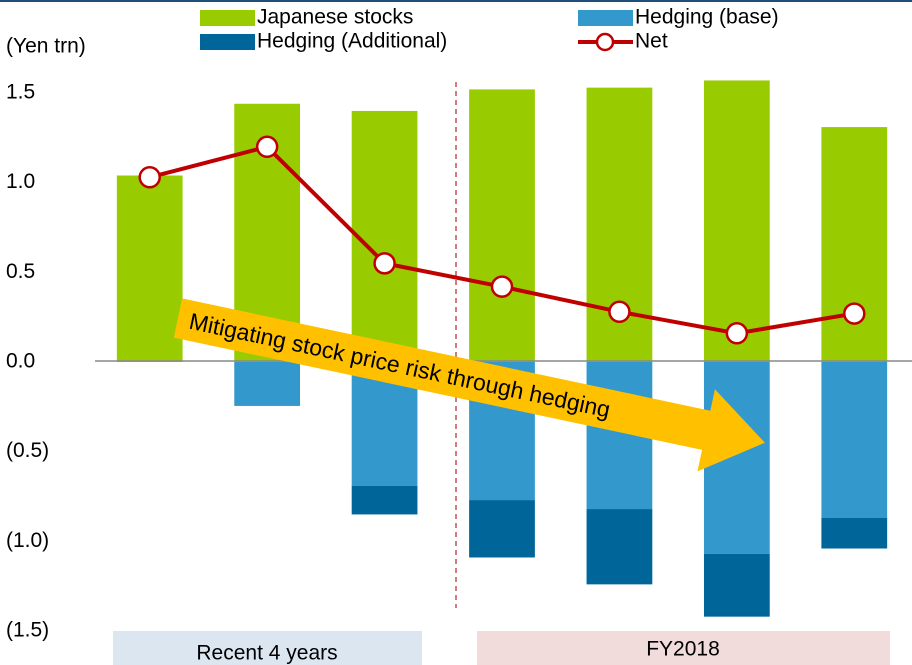 This screenshot has width=912, height=665. I want to click on y-axis-label: (Yen trn), so click(46, 46).